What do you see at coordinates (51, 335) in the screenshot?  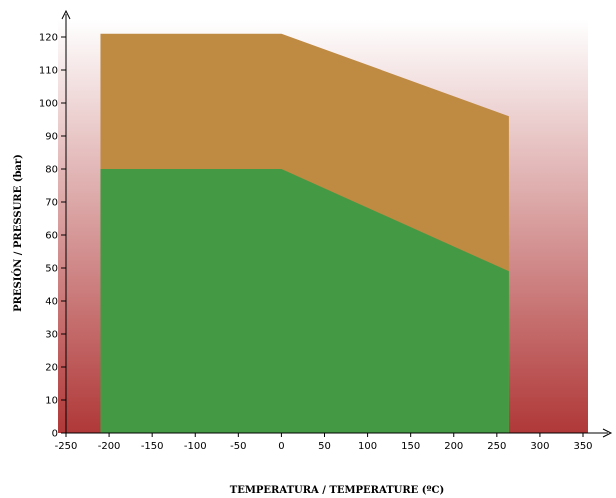 I see `y-tick-label: 30` at bounding box center [51, 335].